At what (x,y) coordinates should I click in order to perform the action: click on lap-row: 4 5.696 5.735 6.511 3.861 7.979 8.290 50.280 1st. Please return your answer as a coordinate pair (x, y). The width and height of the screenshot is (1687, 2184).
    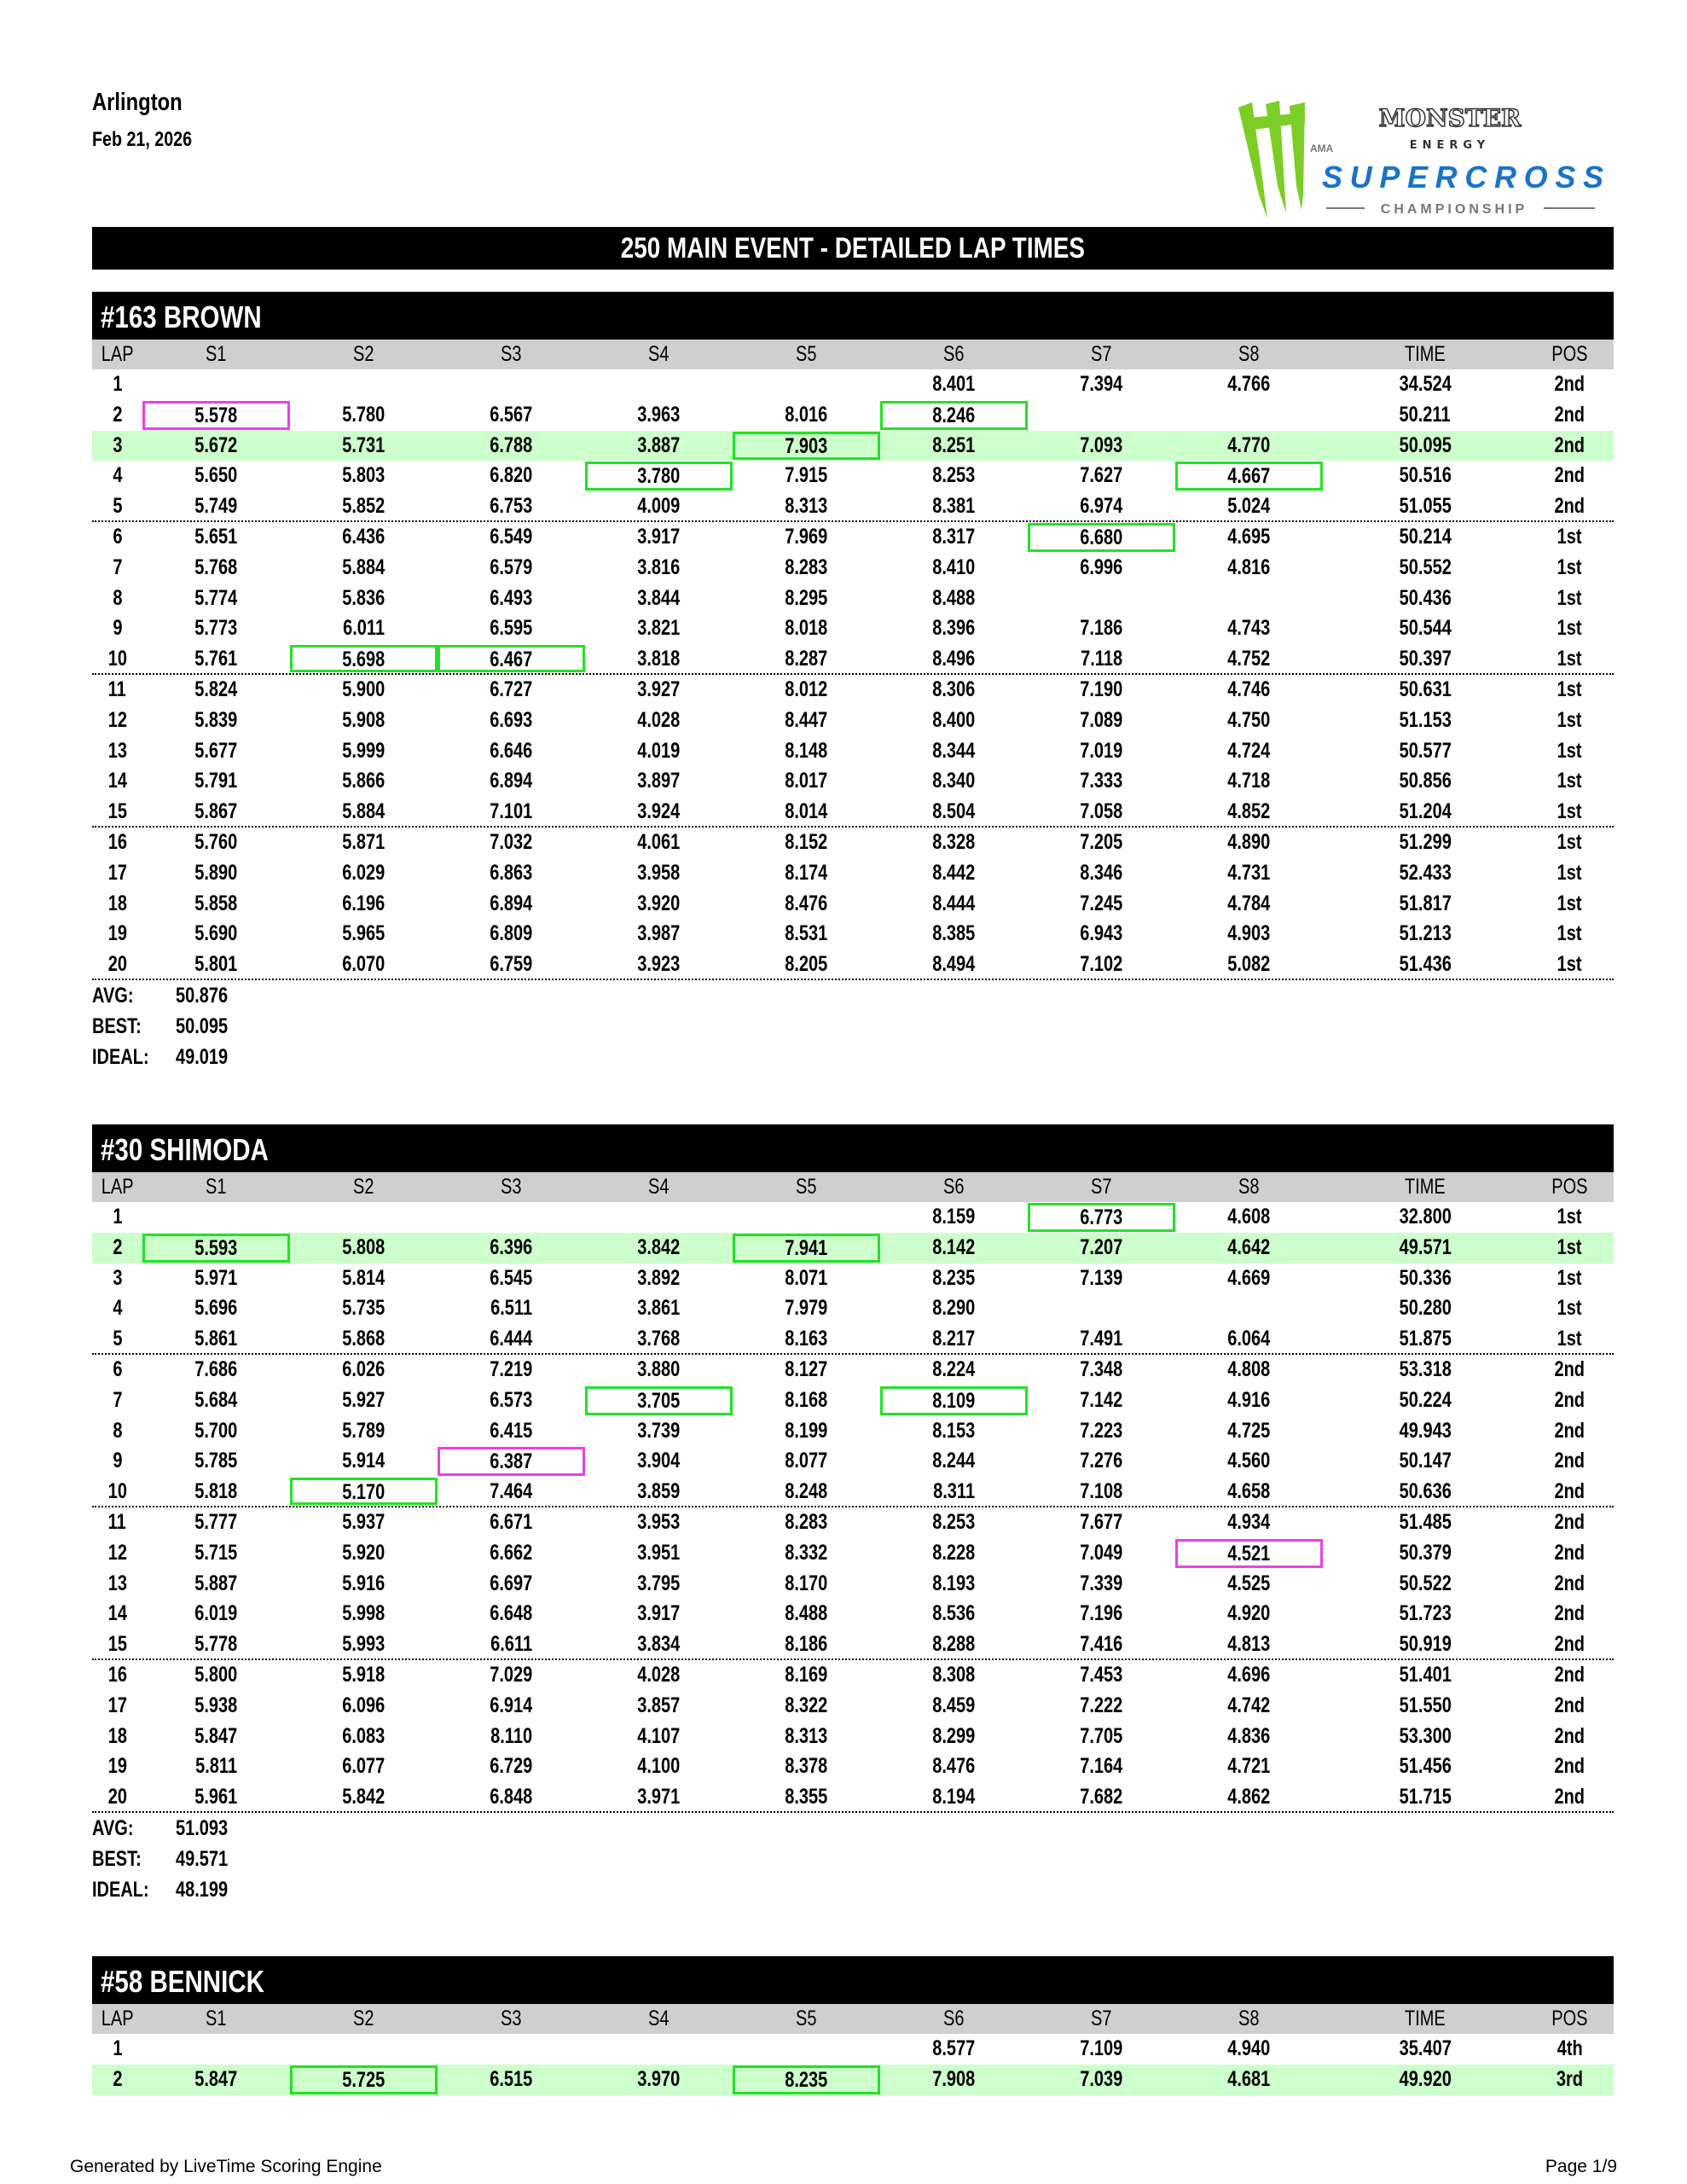
    Looking at the image, I should click on (853, 1309).